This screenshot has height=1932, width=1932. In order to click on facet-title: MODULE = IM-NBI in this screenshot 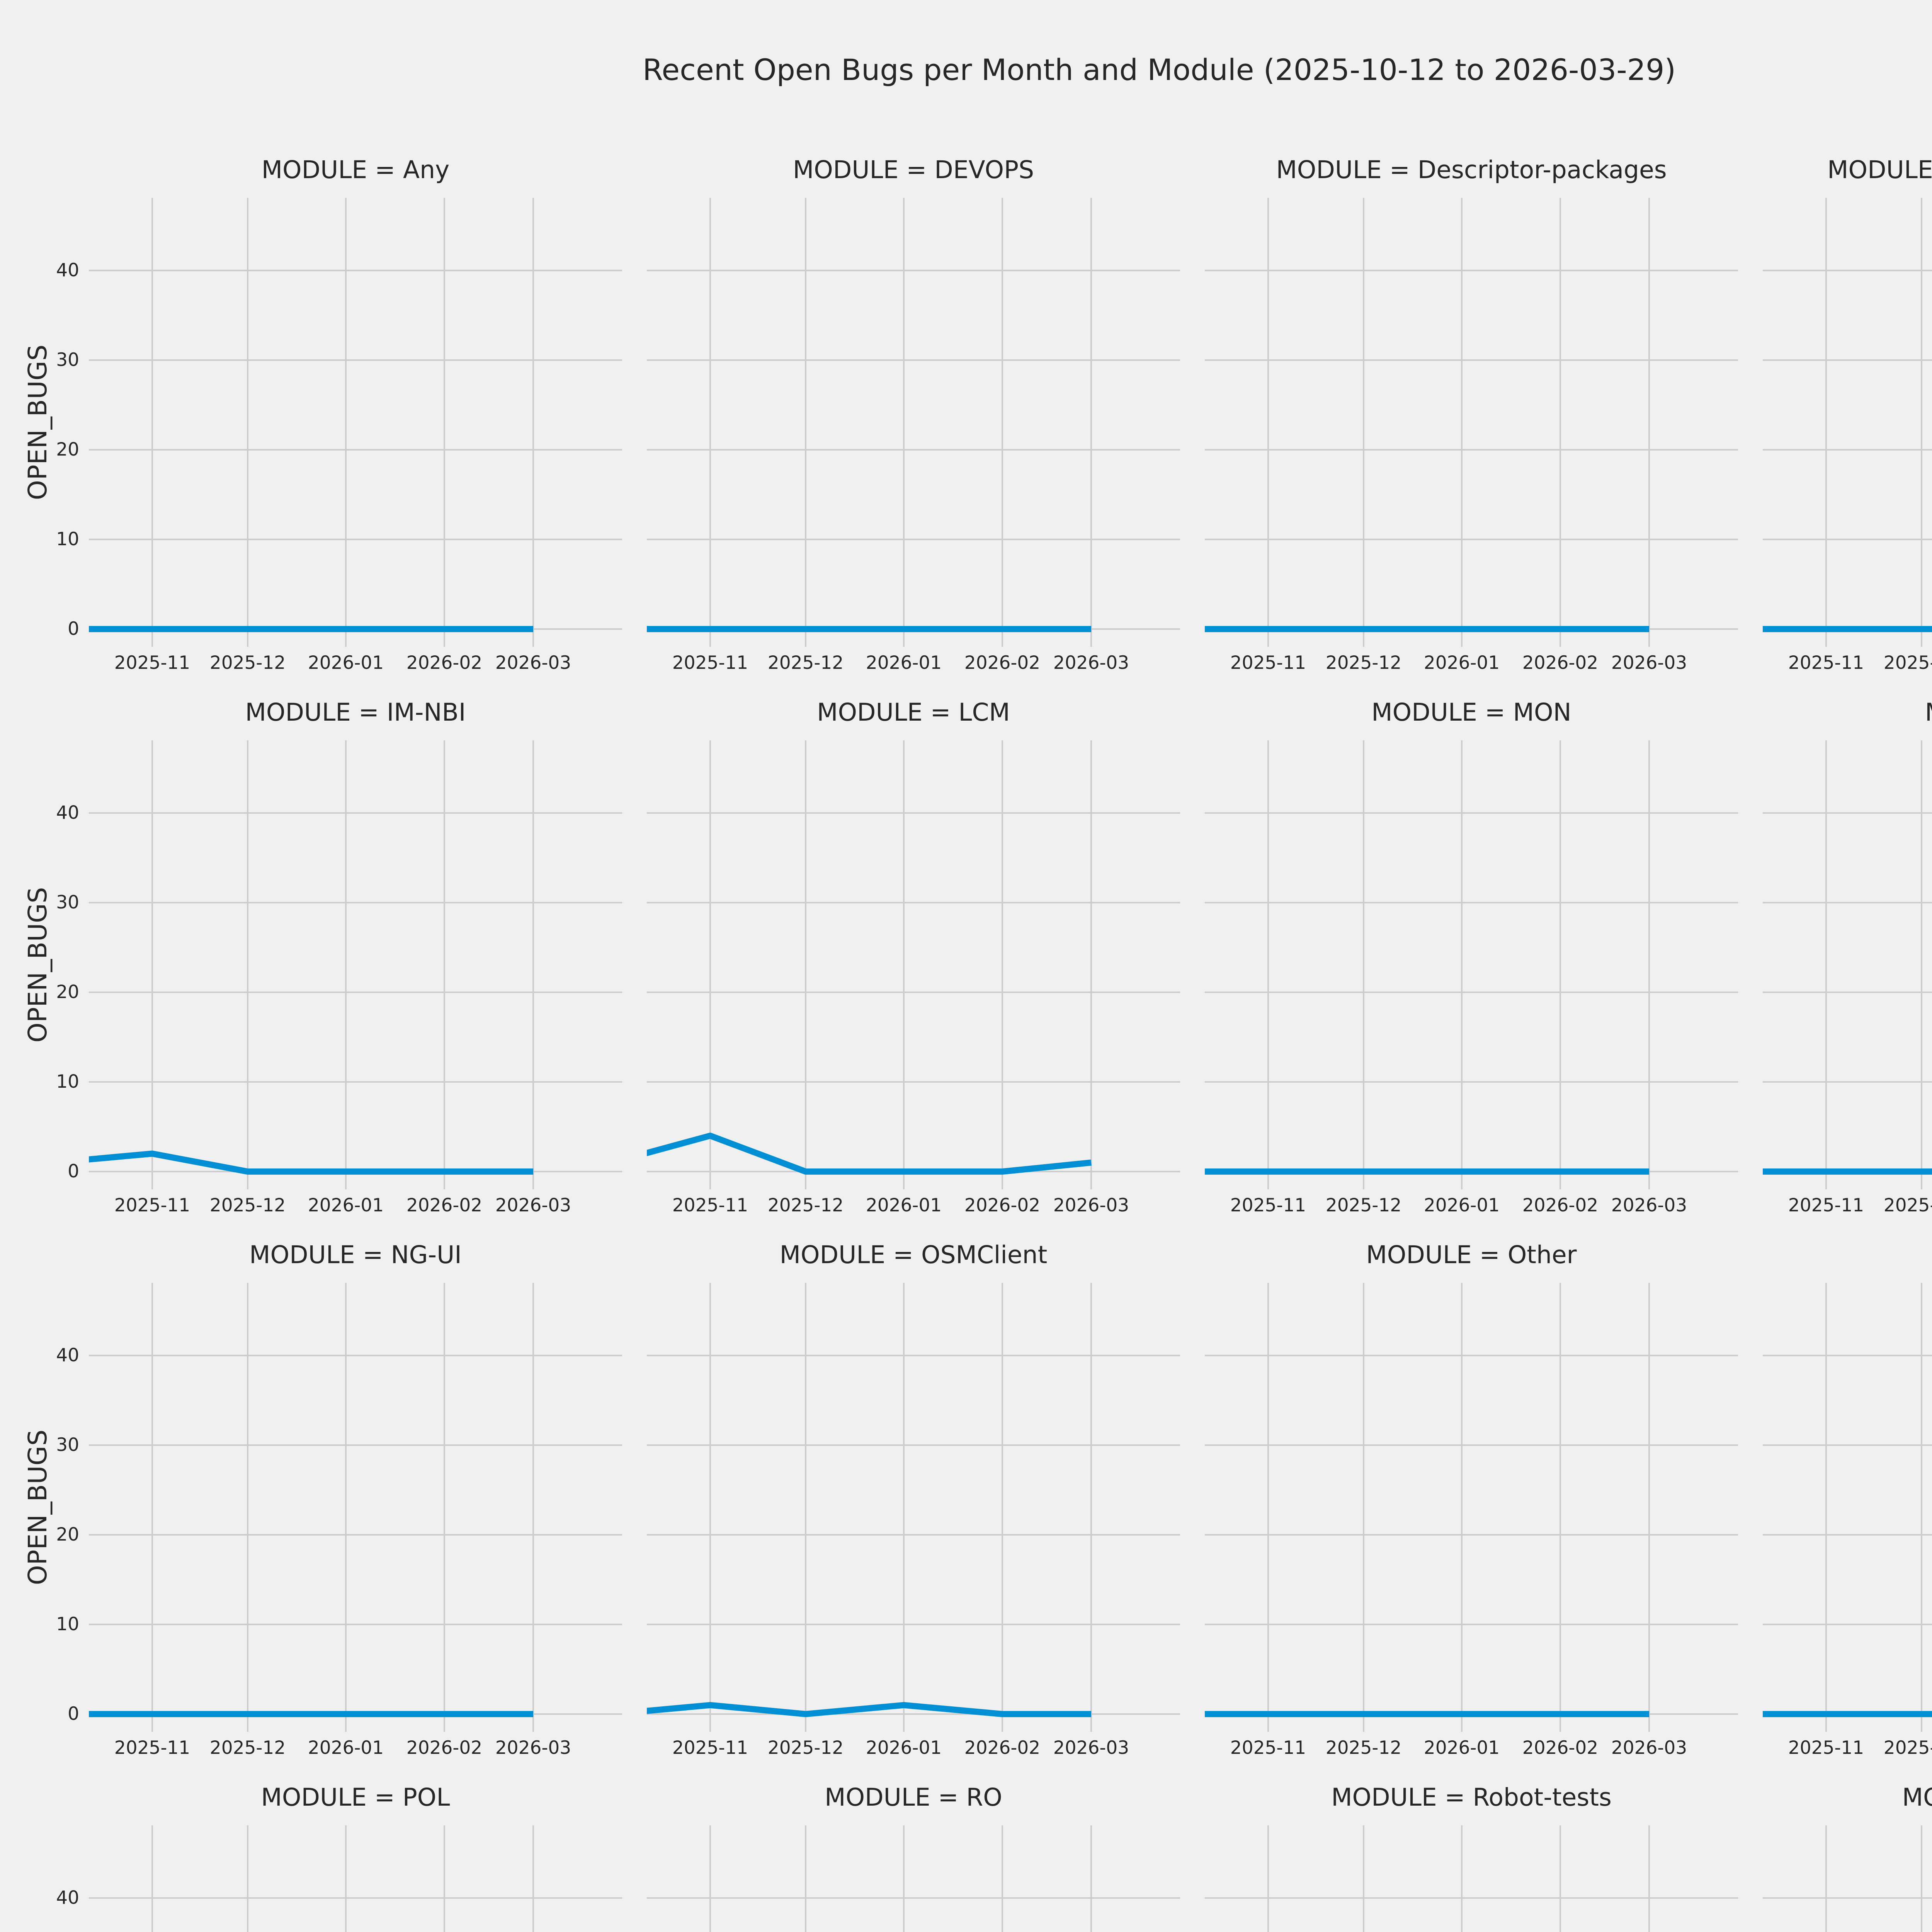, I will do `click(355, 712)`.